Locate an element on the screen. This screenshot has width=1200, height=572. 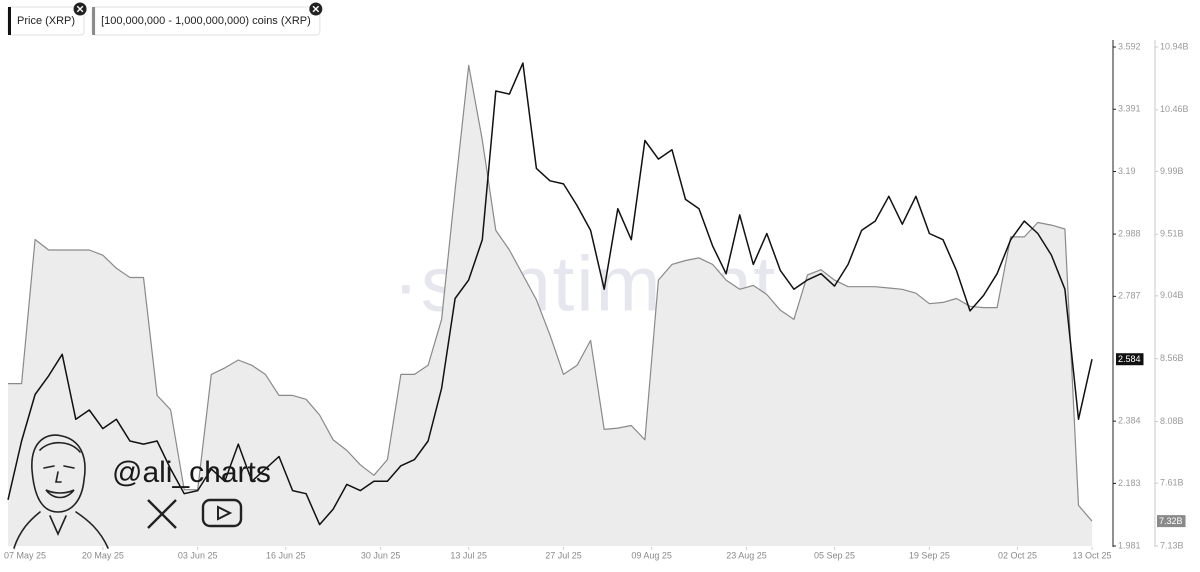
y2-tick-label: 9.04B is located at coordinates (1172, 295).